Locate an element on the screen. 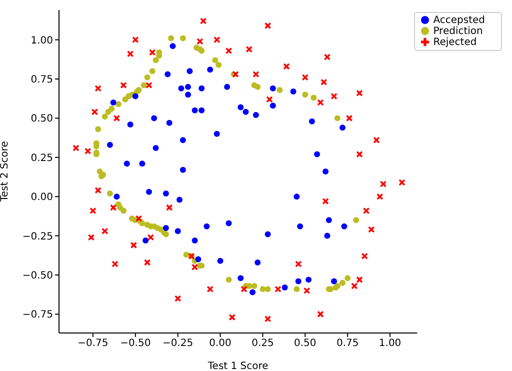  x-tick-label: −0.50 is located at coordinates (135, 344).